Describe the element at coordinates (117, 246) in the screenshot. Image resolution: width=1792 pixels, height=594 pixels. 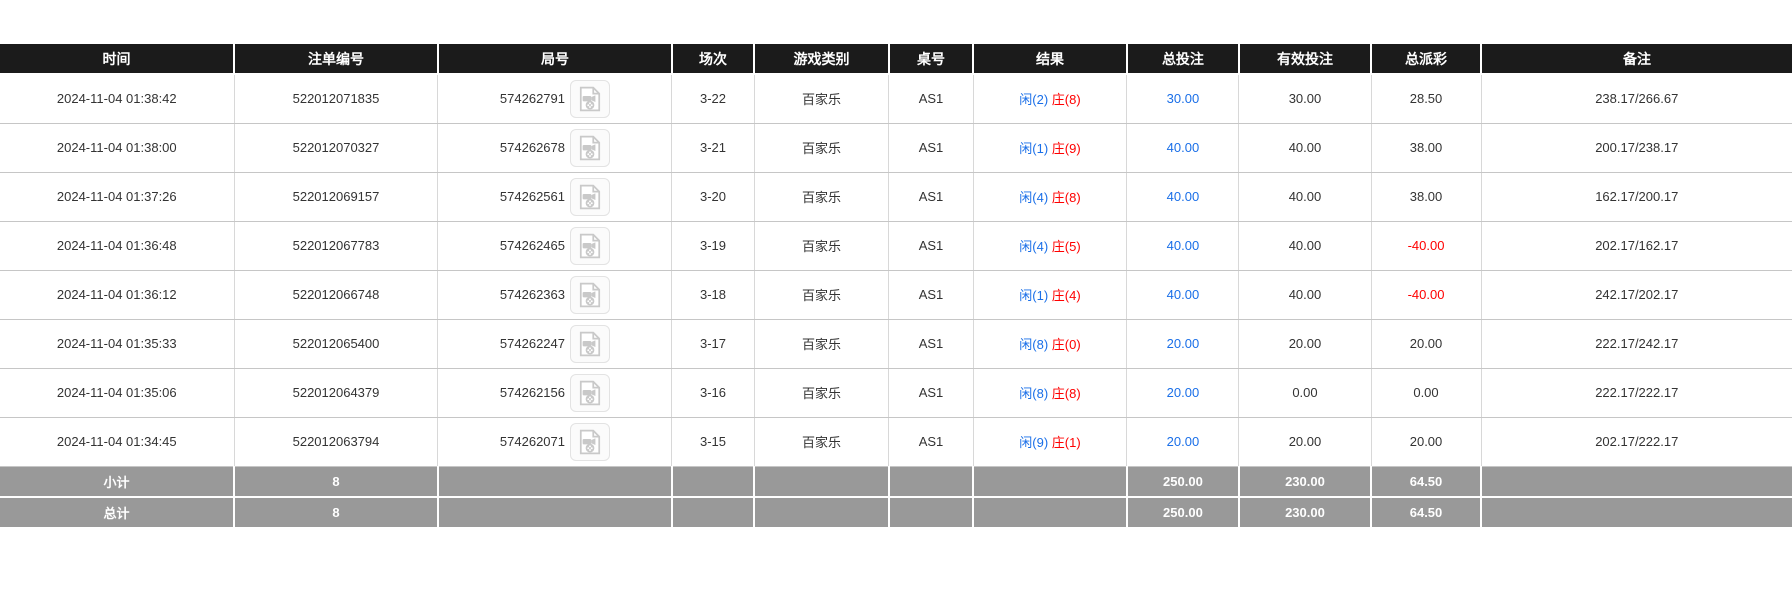
I see `cell-time: 2024-11-04 01:36:48` at that location.